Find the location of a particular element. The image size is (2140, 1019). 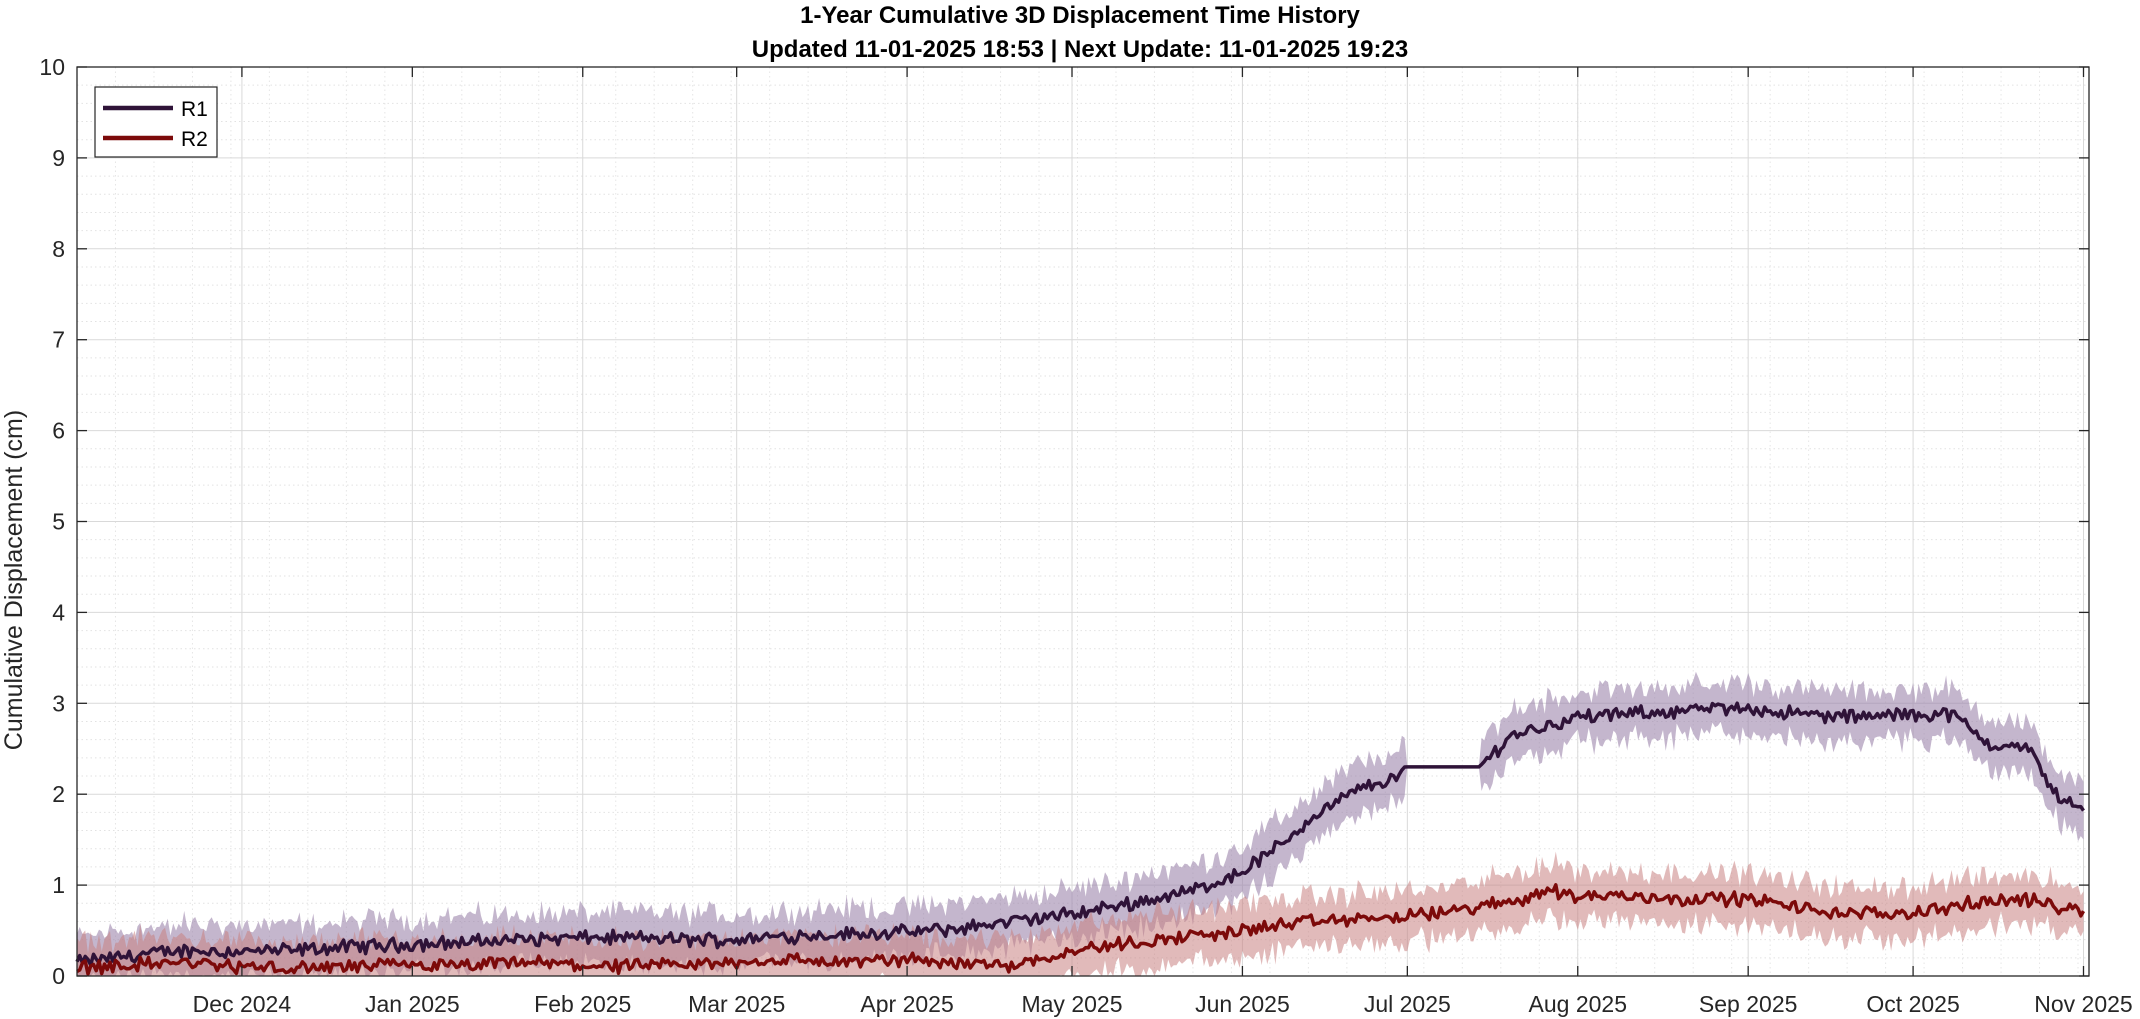

x-tick-label: Dec 2024 is located at coordinates (242, 1004).